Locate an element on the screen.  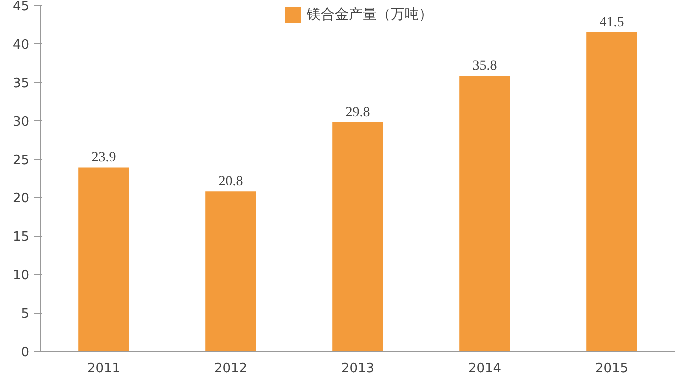
data-label: 23.9 is located at coordinates (104, 158).